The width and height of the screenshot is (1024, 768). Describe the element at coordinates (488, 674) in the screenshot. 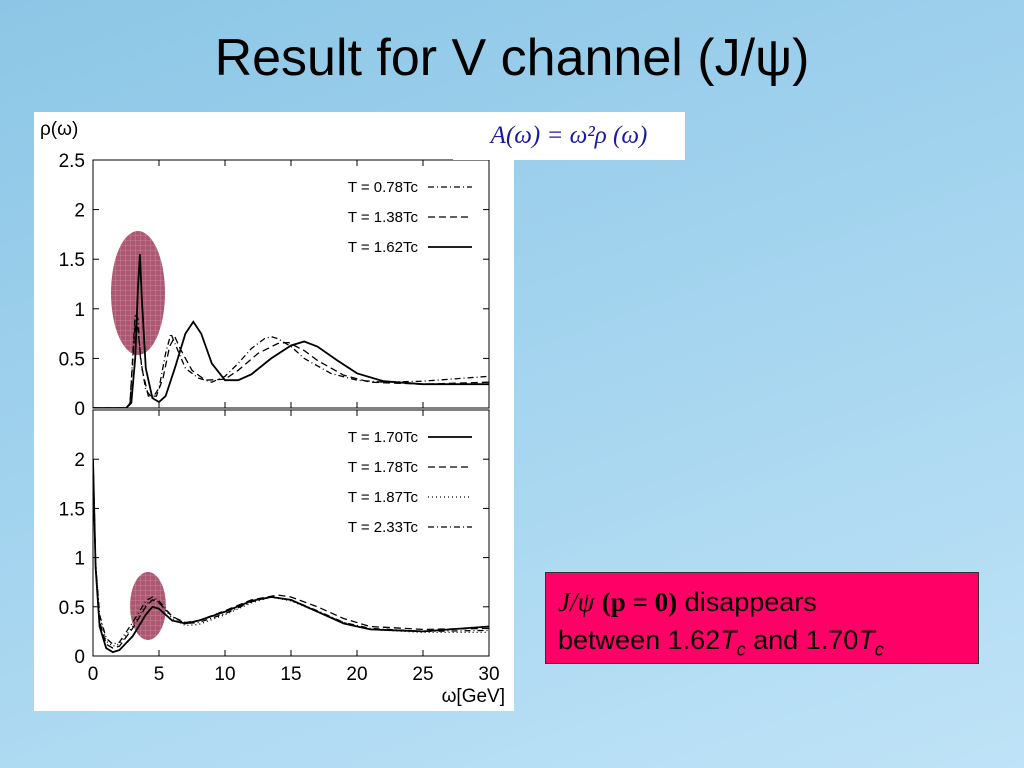

I see `x-tick-label: 30` at that location.